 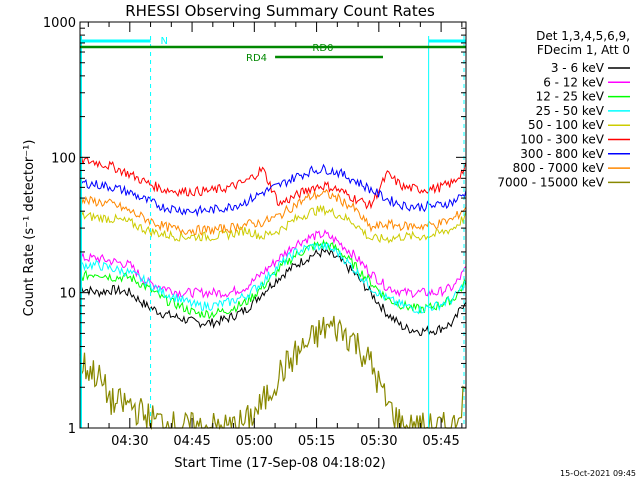 What do you see at coordinates (570, 111) in the screenshot?
I see `legend-label: 25 - 50 keV` at bounding box center [570, 111].